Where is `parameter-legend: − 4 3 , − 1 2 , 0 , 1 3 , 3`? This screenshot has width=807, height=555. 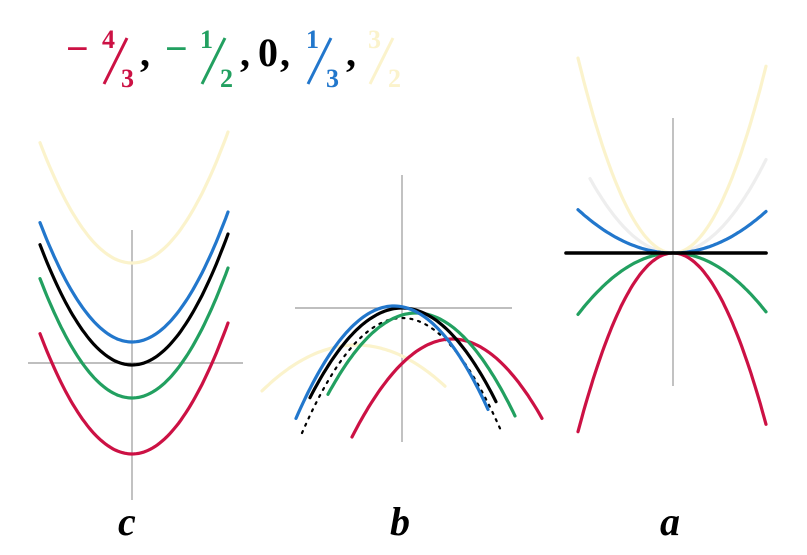
parameter-legend: − 4 3 , − 1 2 , 0 , 1 3 , 3 is located at coordinates (233, 59).